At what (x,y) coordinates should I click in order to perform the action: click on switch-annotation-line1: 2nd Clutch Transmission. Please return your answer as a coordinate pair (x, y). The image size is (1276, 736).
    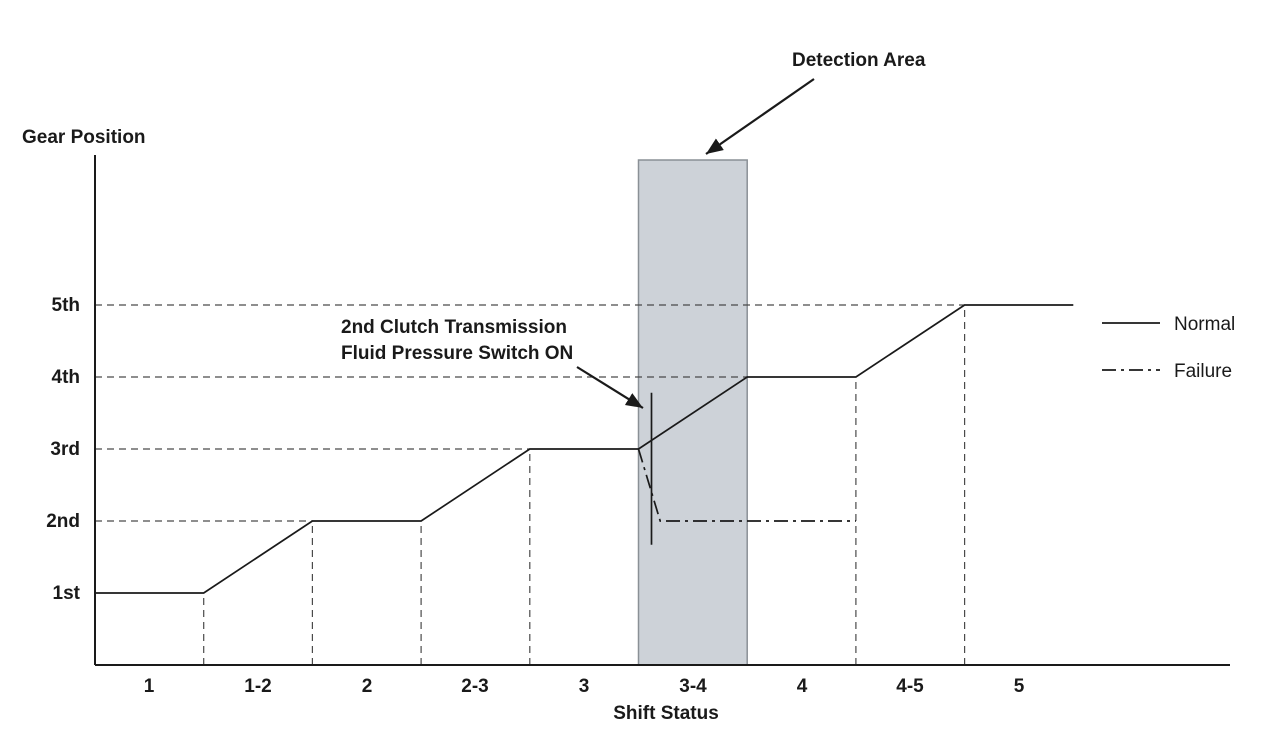
    Looking at the image, I should click on (454, 327).